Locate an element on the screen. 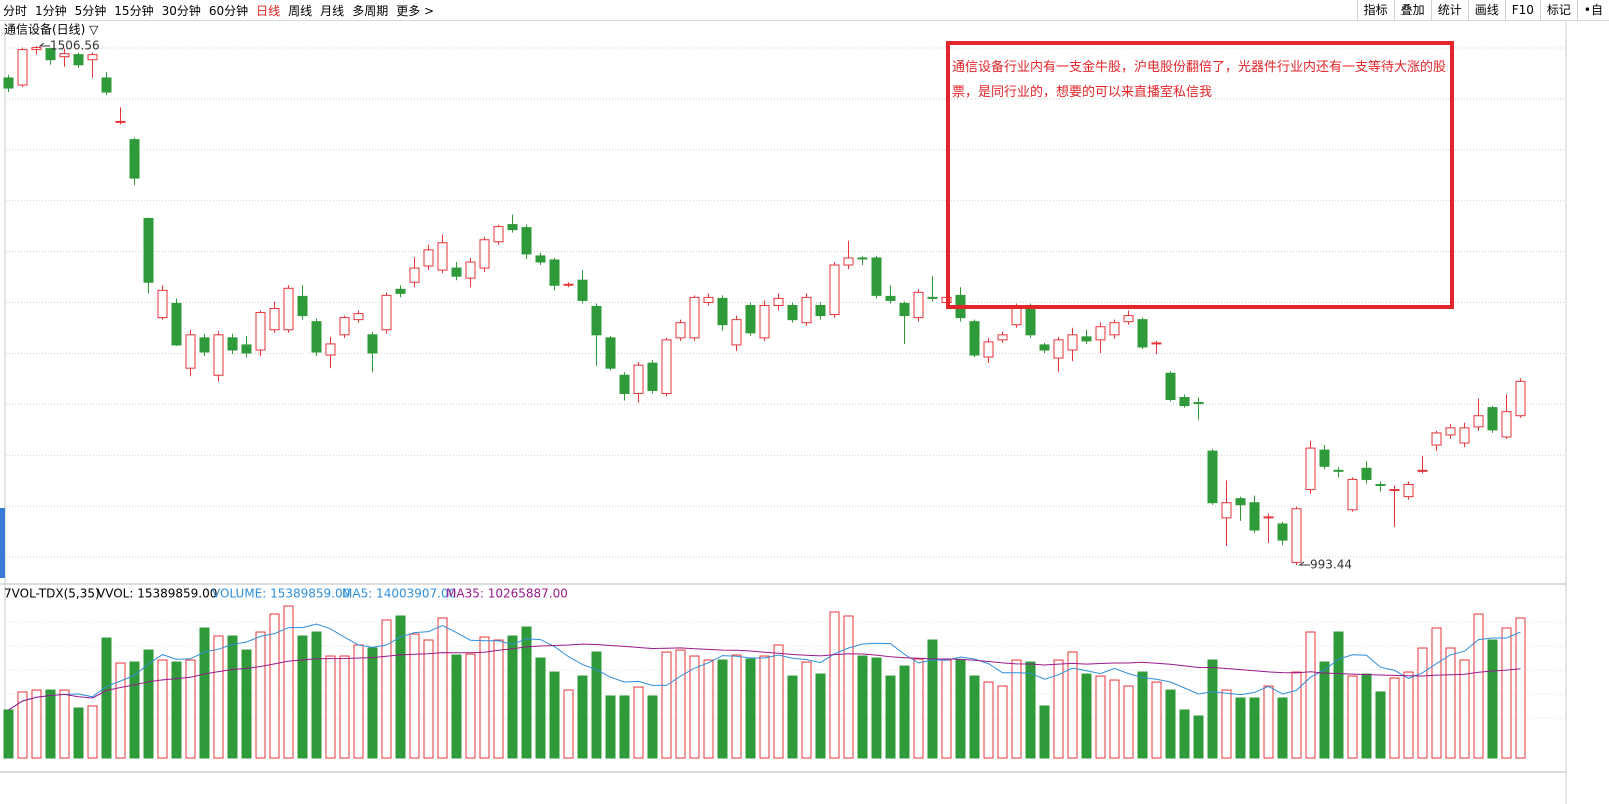 This screenshot has width=1609, height=804. tool-button: 指标 is located at coordinates (1375, 10).